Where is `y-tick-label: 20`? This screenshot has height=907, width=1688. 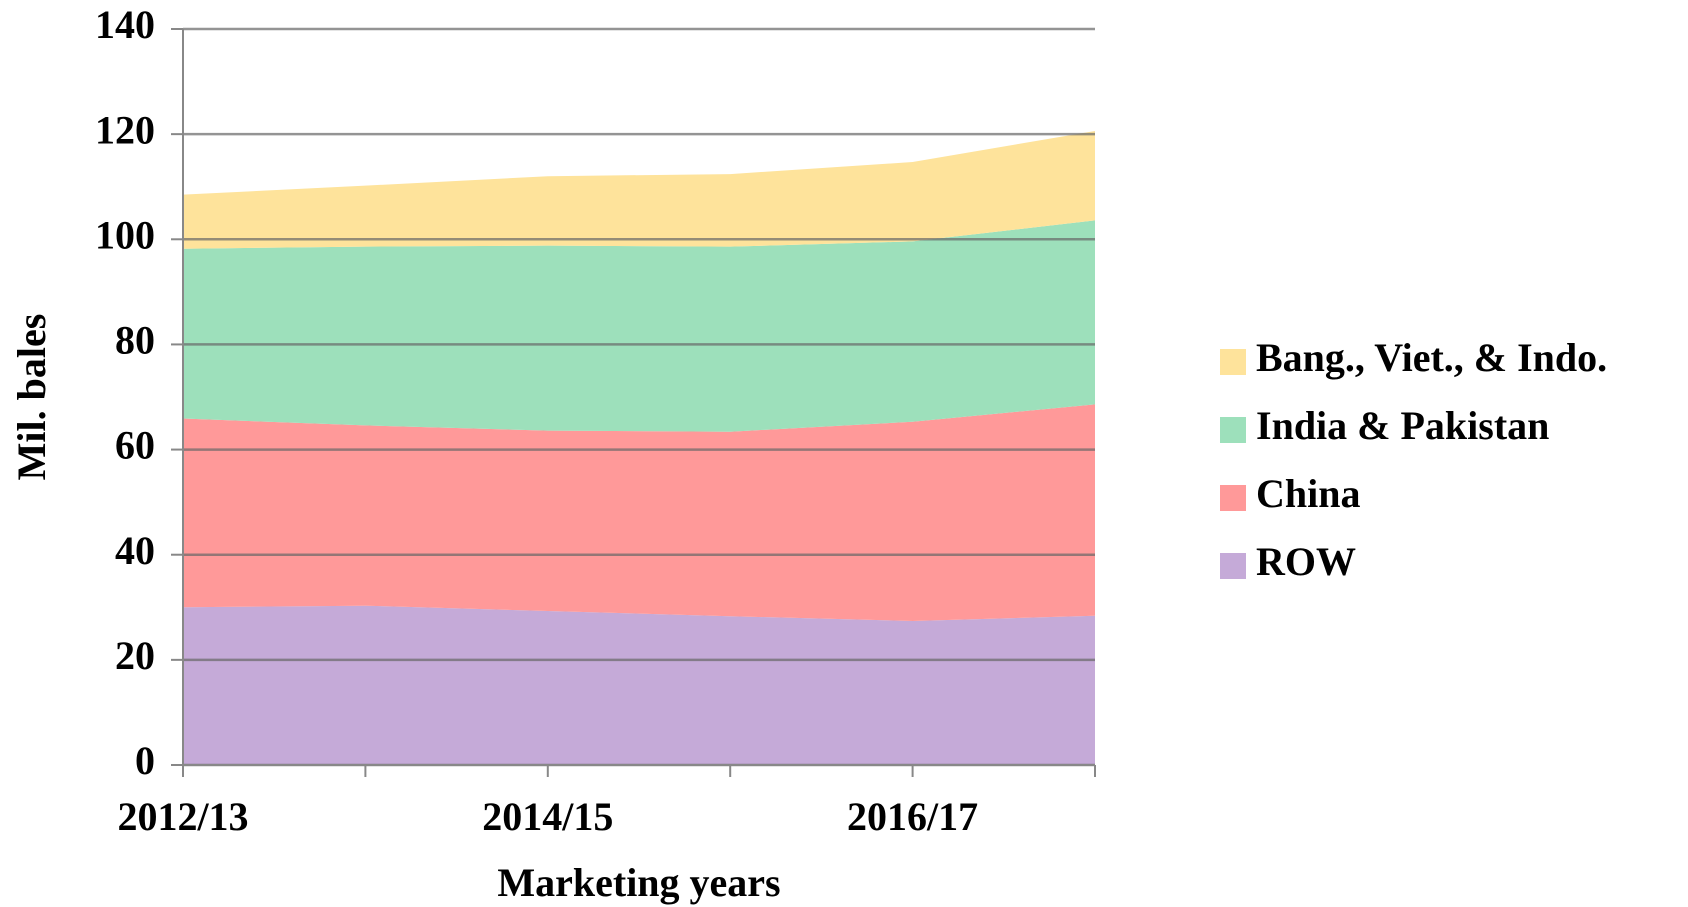
y-tick-label: 20 is located at coordinates (135, 655).